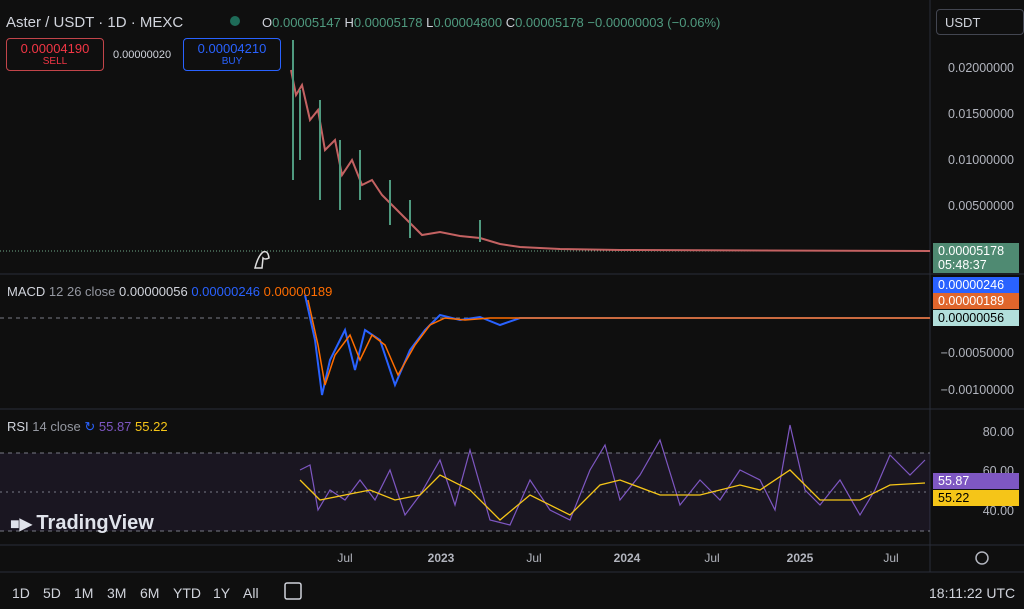  I want to click on macd-axis-label: −0.00100000, so click(977, 390).